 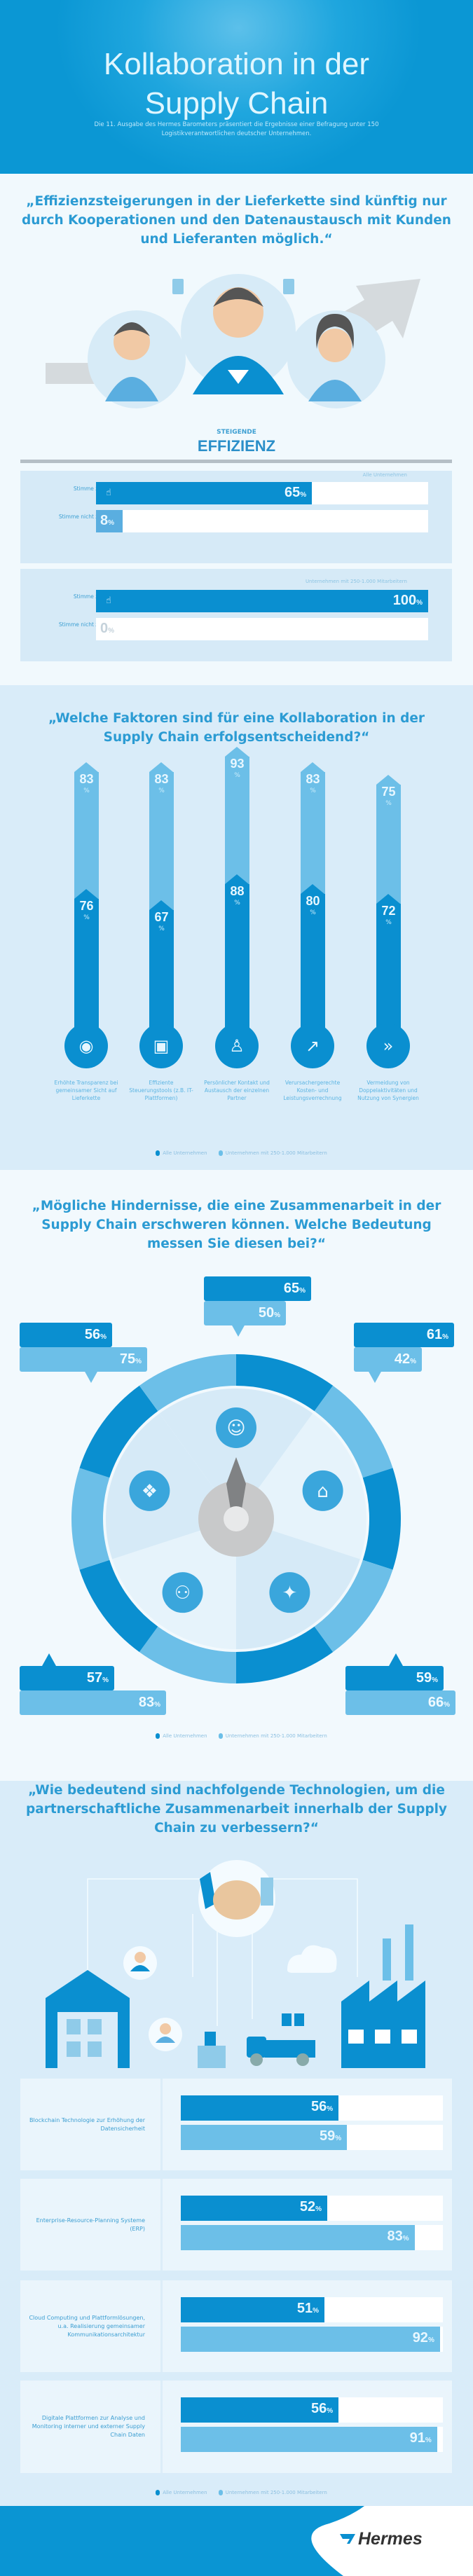 What do you see at coordinates (322, 2106) in the screenshot?
I see `bar-value: 56%` at bounding box center [322, 2106].